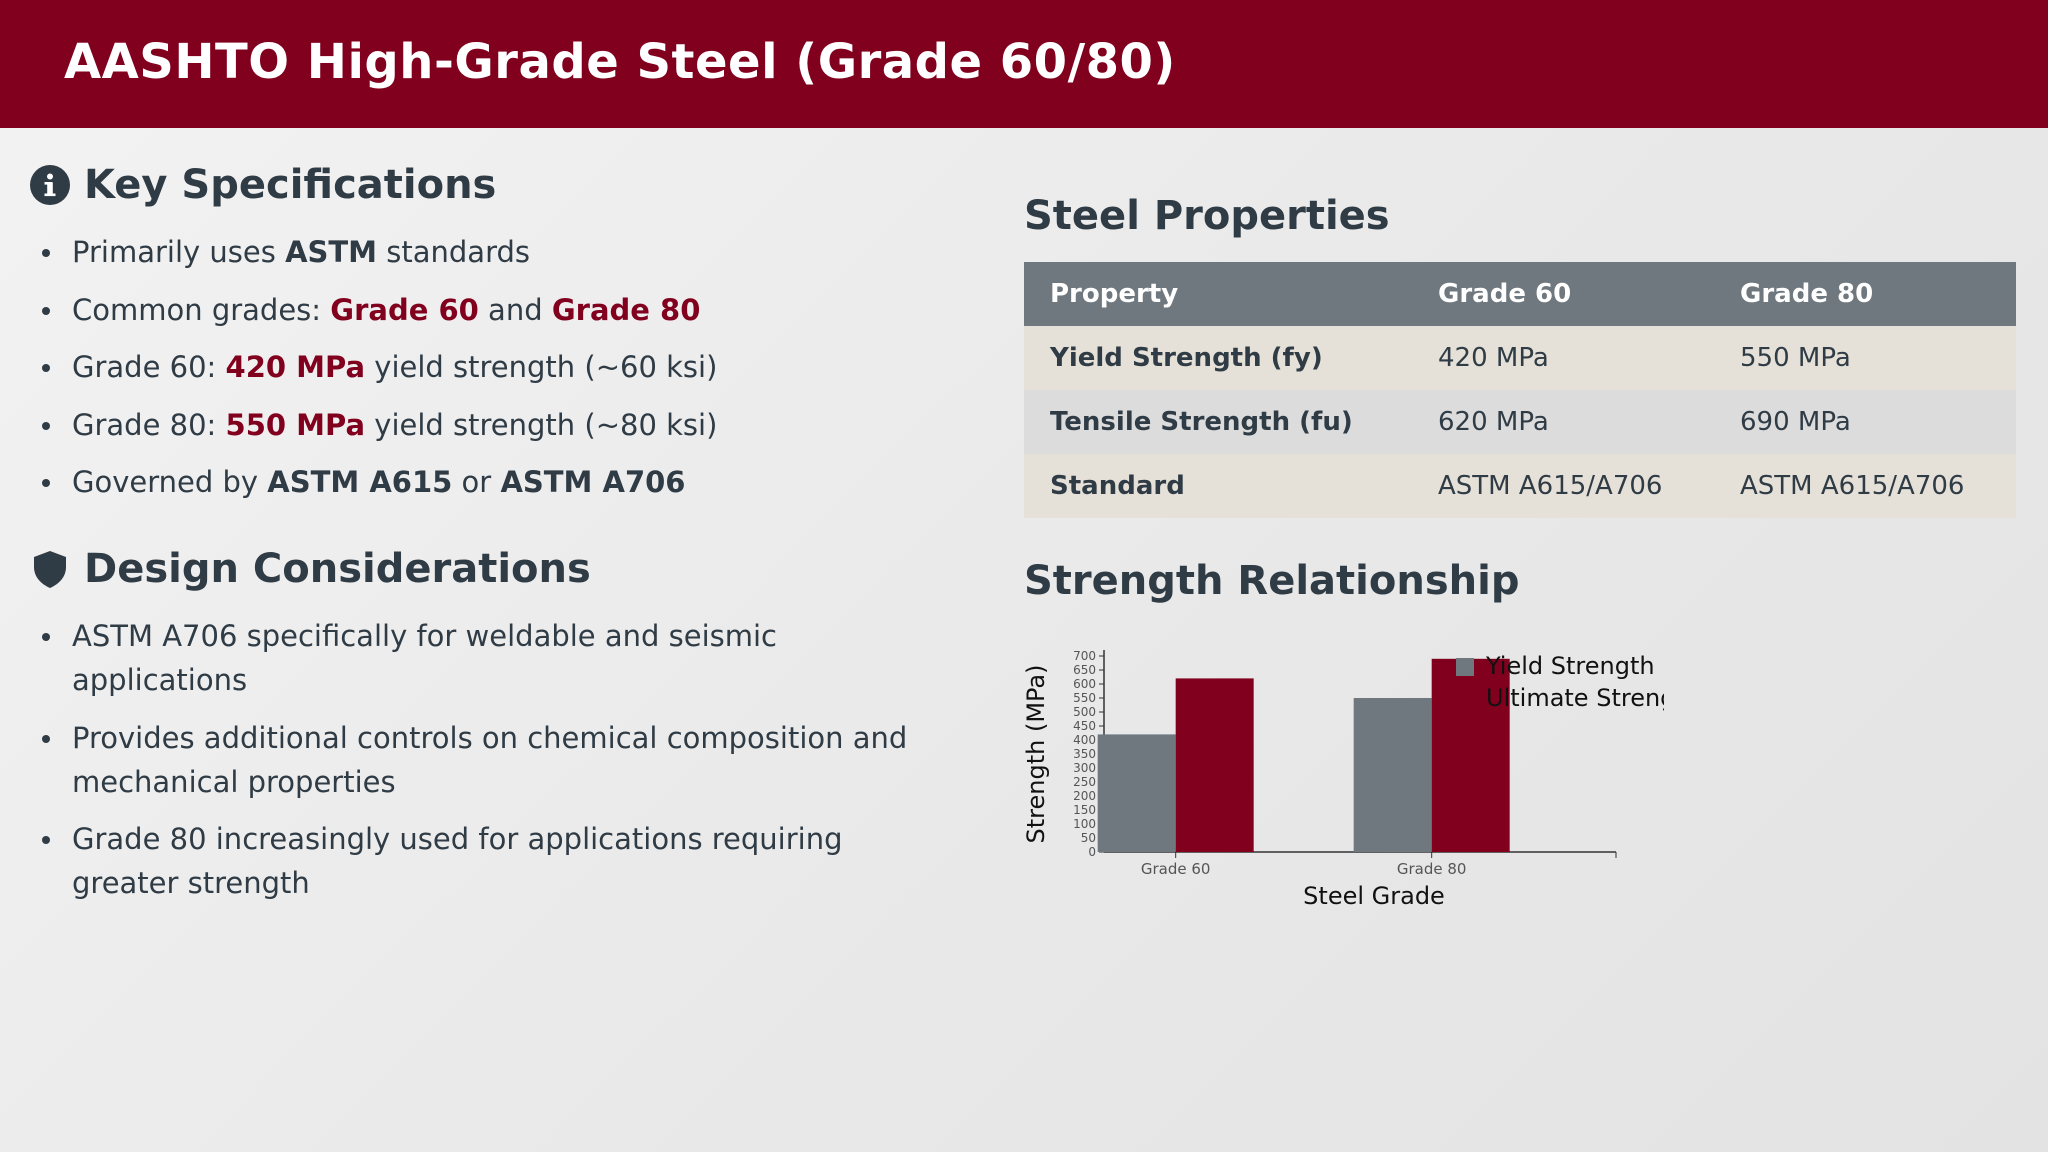  What do you see at coordinates (1578, 698) in the screenshot?
I see `legend-label: Ultimate Strength` at bounding box center [1578, 698].